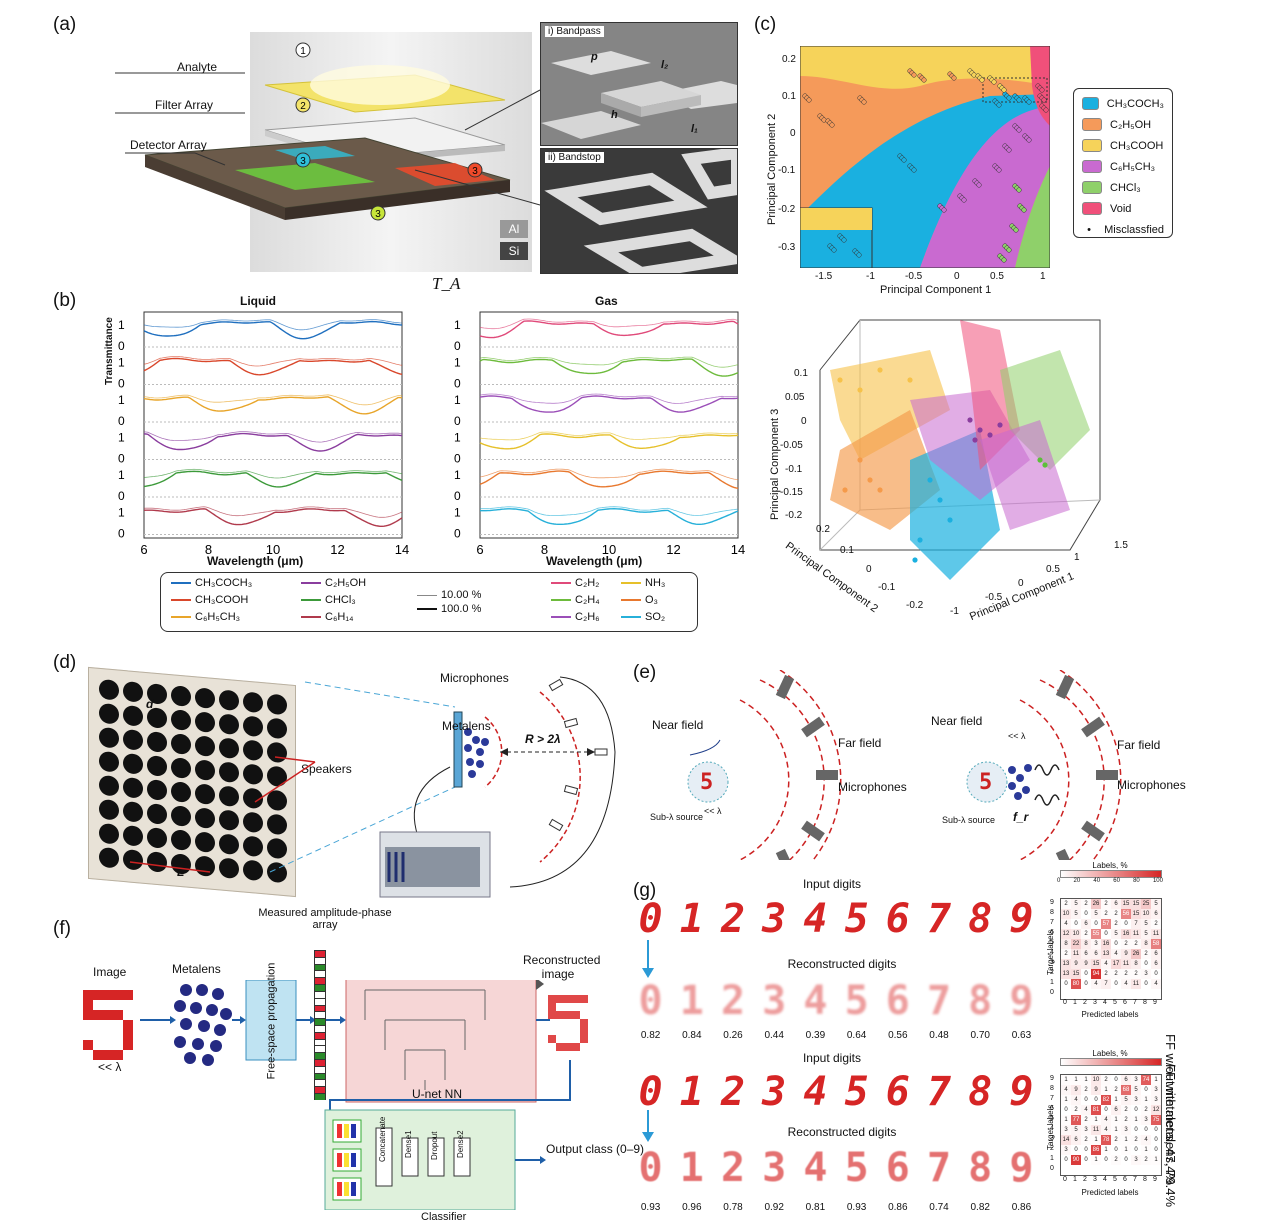  Describe the element at coordinates (856, 919) in the screenshot. I see `digit-5: 5` at that location.